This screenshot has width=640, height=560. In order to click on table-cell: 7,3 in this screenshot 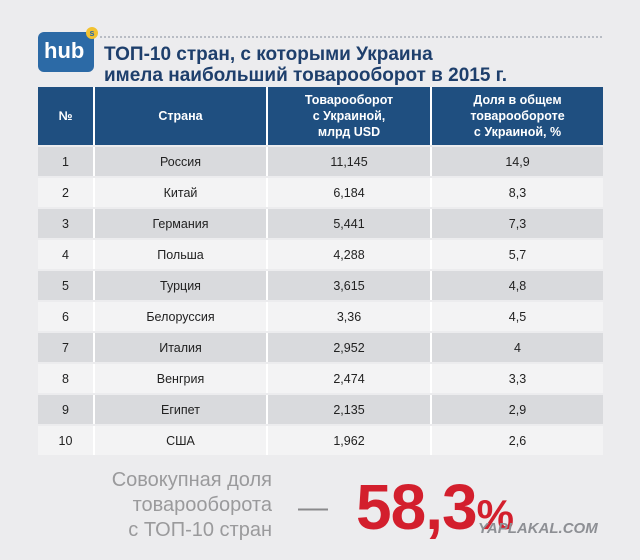, I will do `click(517, 223)`.